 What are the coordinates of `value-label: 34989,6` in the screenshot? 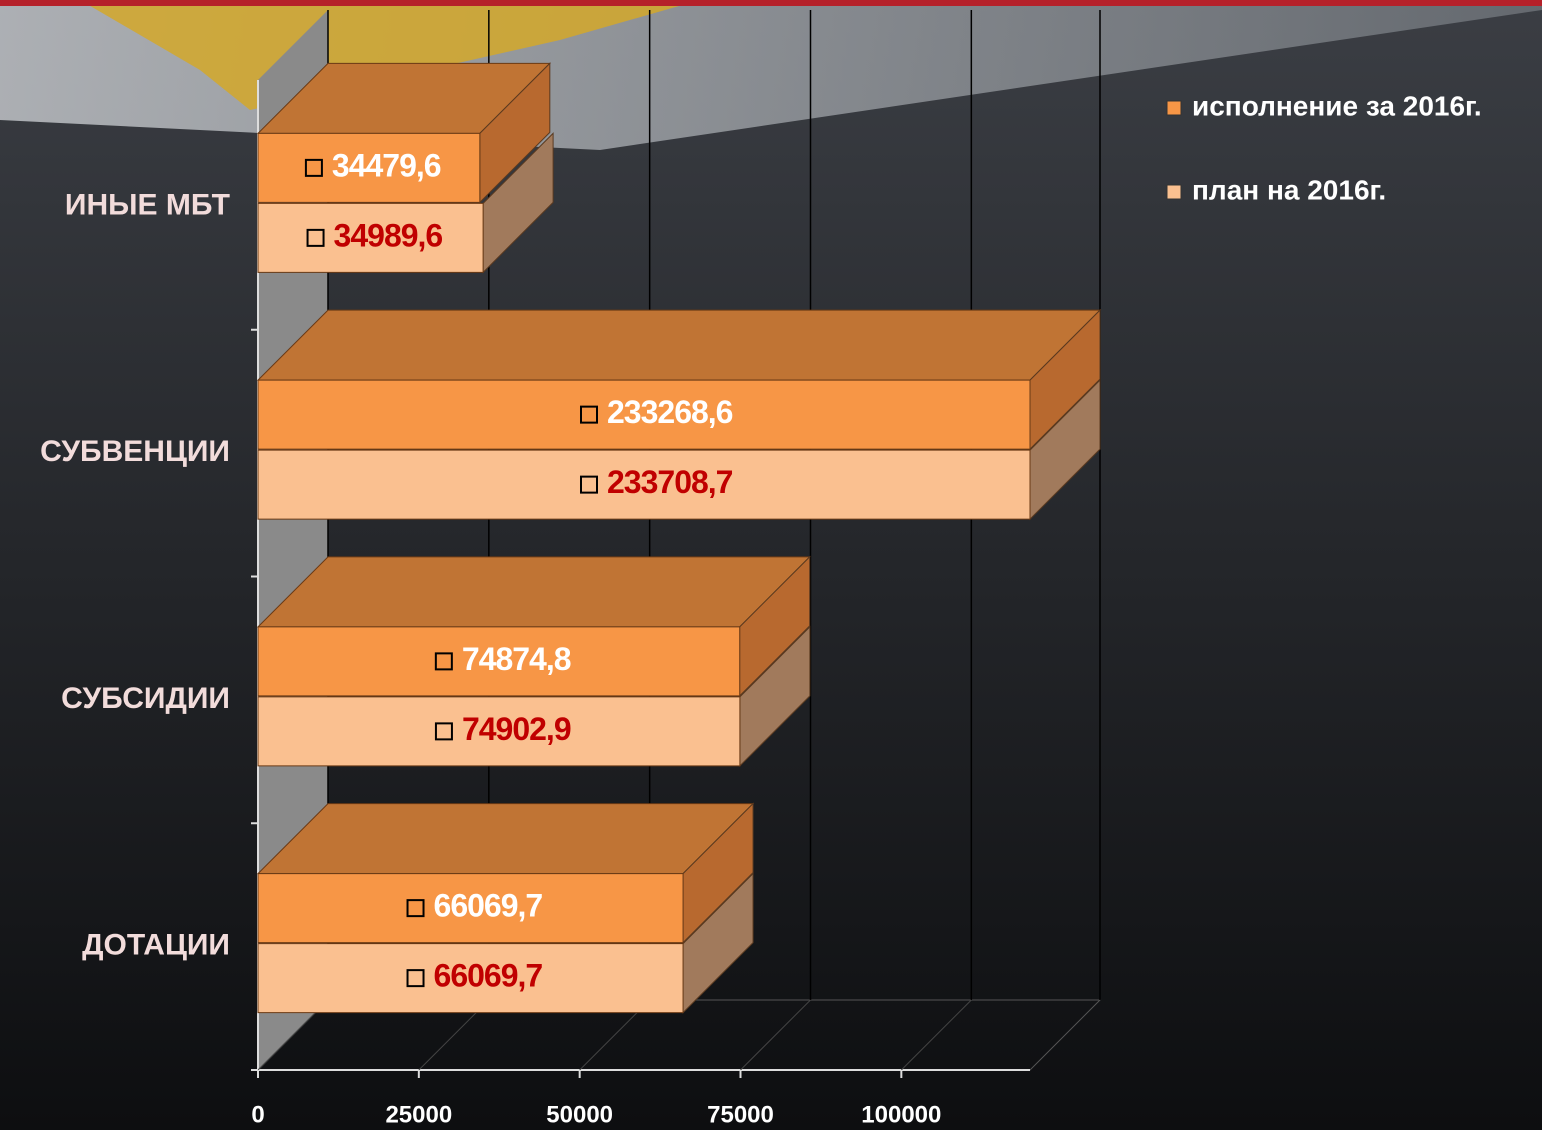 It's located at (388, 235).